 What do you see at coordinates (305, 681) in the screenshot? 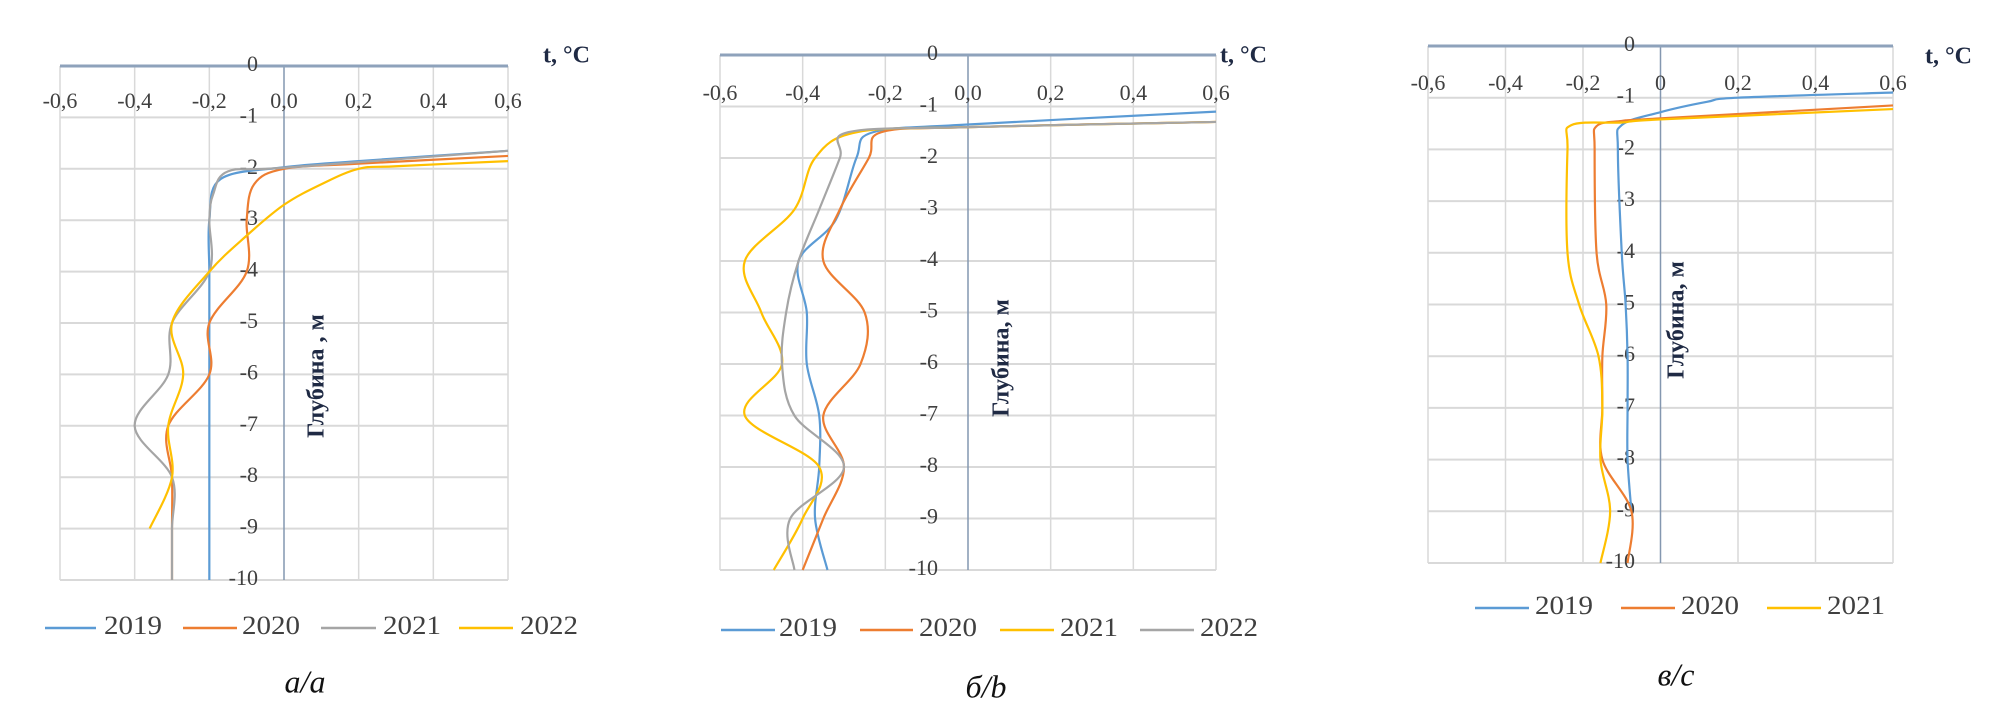
I see `panel-caption: а/a` at bounding box center [305, 681].